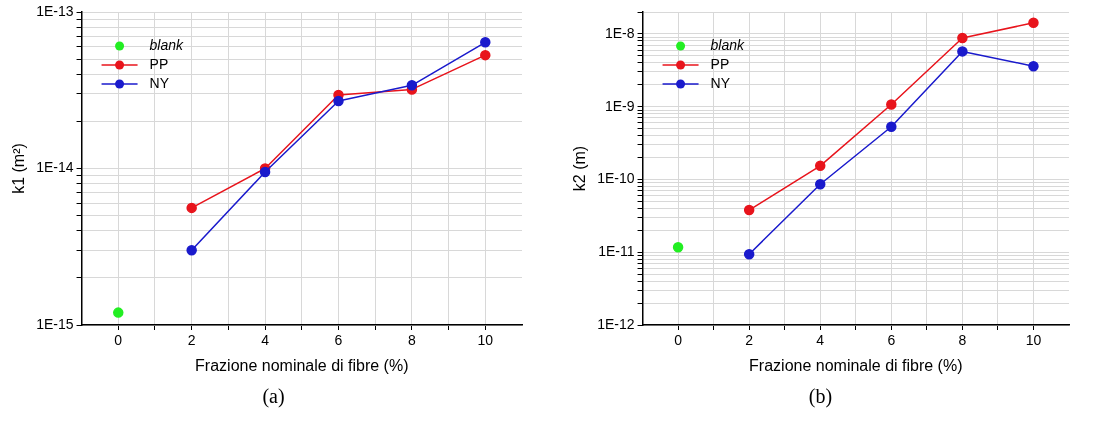 This screenshot has width=1094, height=421. Describe the element at coordinates (55, 323) in the screenshot. I see `y-tick-label: 1E-15` at that location.